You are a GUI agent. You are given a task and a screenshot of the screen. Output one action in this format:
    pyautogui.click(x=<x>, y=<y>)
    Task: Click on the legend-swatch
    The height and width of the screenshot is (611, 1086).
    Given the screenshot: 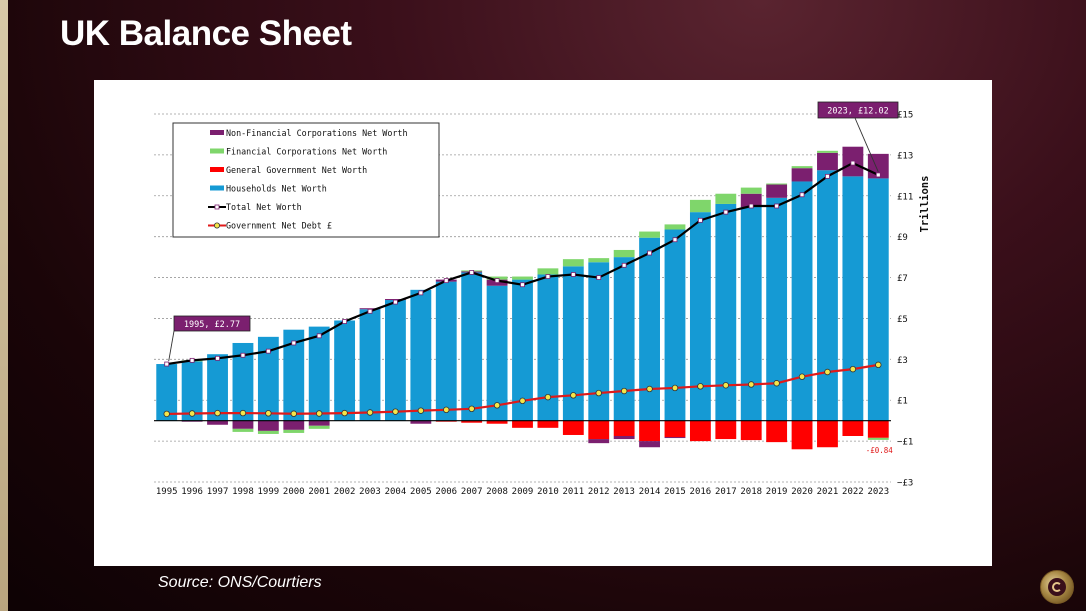 What is the action you would take?
    pyautogui.click(x=217, y=151)
    